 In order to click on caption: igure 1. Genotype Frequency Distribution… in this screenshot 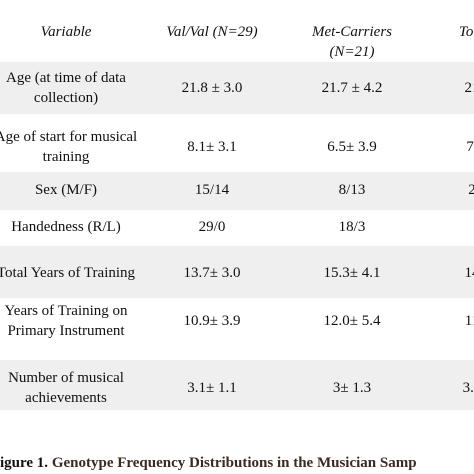, I will do `click(208, 463)`.